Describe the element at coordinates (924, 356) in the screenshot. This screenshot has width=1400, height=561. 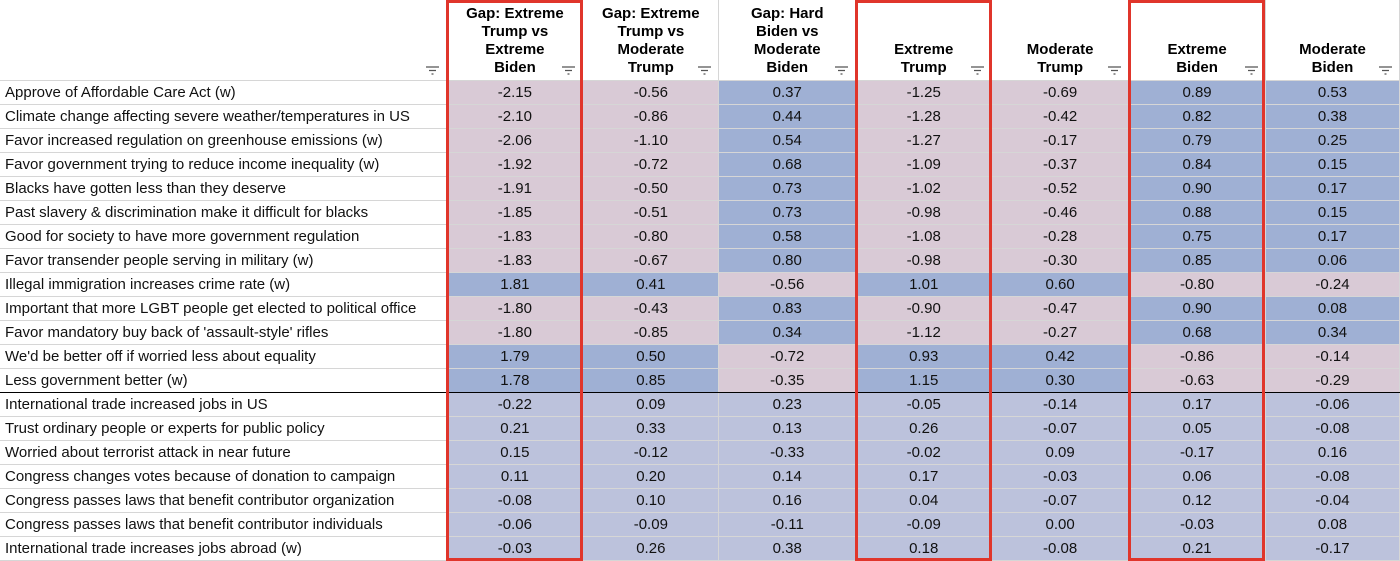
I see `cell-extreme-trump: 0.93` at that location.